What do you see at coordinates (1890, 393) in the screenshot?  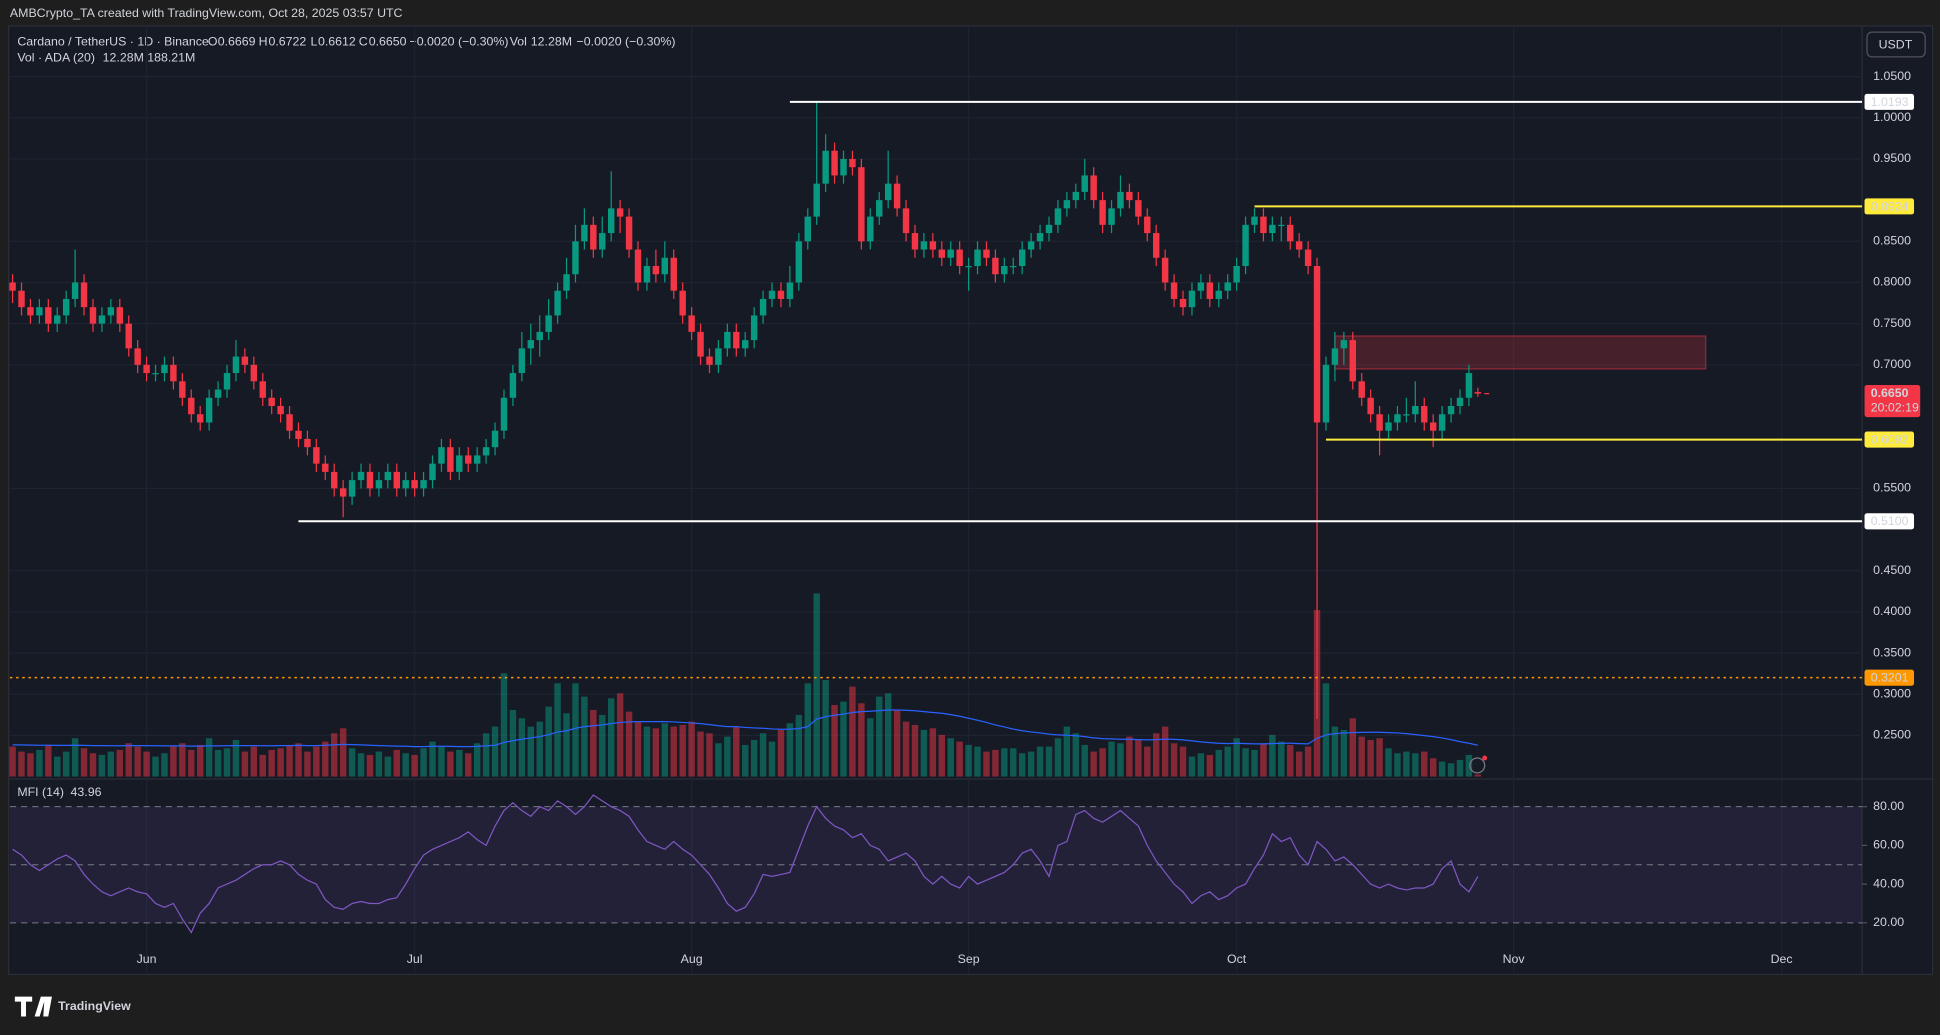 I see `price-tag-label: 0.6650` at bounding box center [1890, 393].